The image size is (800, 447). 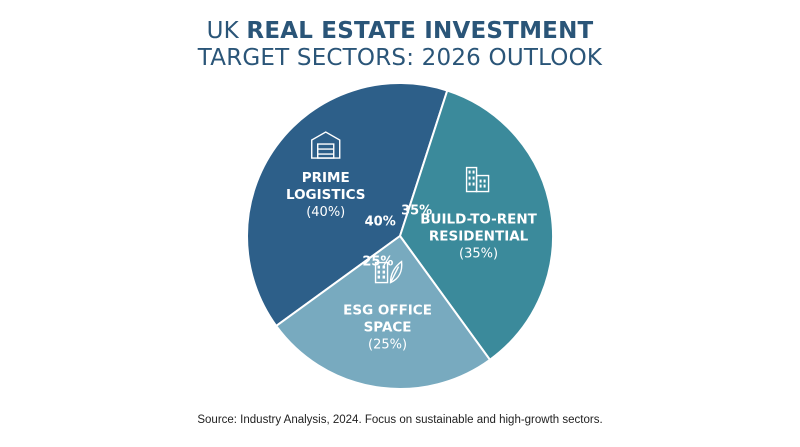 What do you see at coordinates (326, 178) in the screenshot?
I see `slice-label-prime-logistics-line-1: PRIME` at bounding box center [326, 178].